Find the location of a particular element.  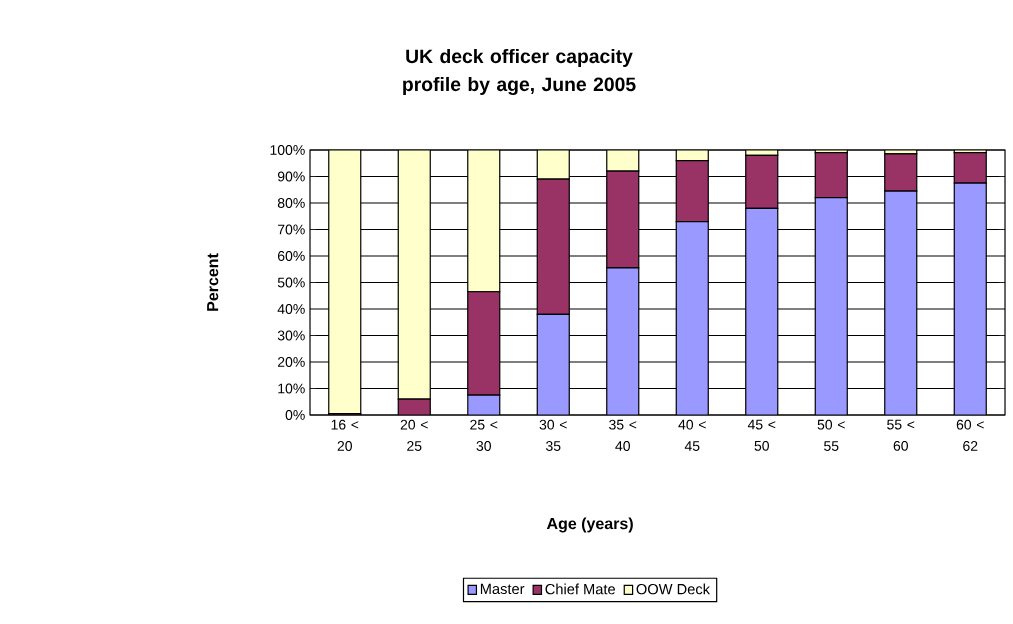

y-tick-label: 40% is located at coordinates (291, 309).